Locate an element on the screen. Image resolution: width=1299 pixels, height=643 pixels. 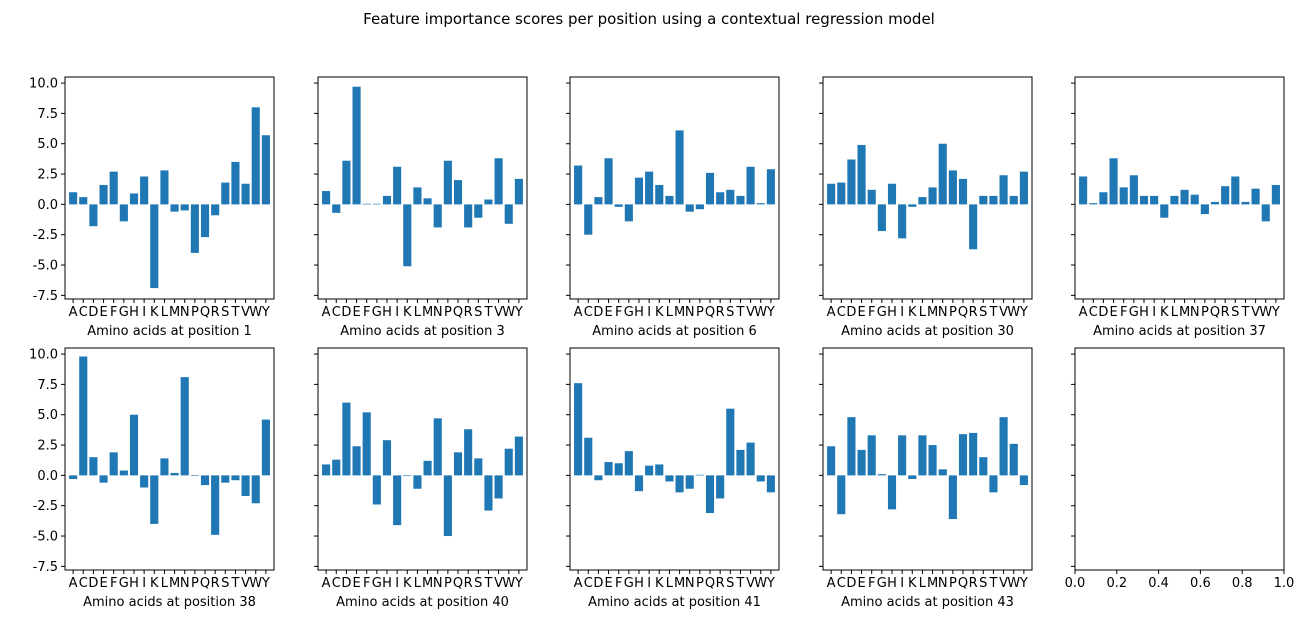
bar-W is located at coordinates (508, 462).